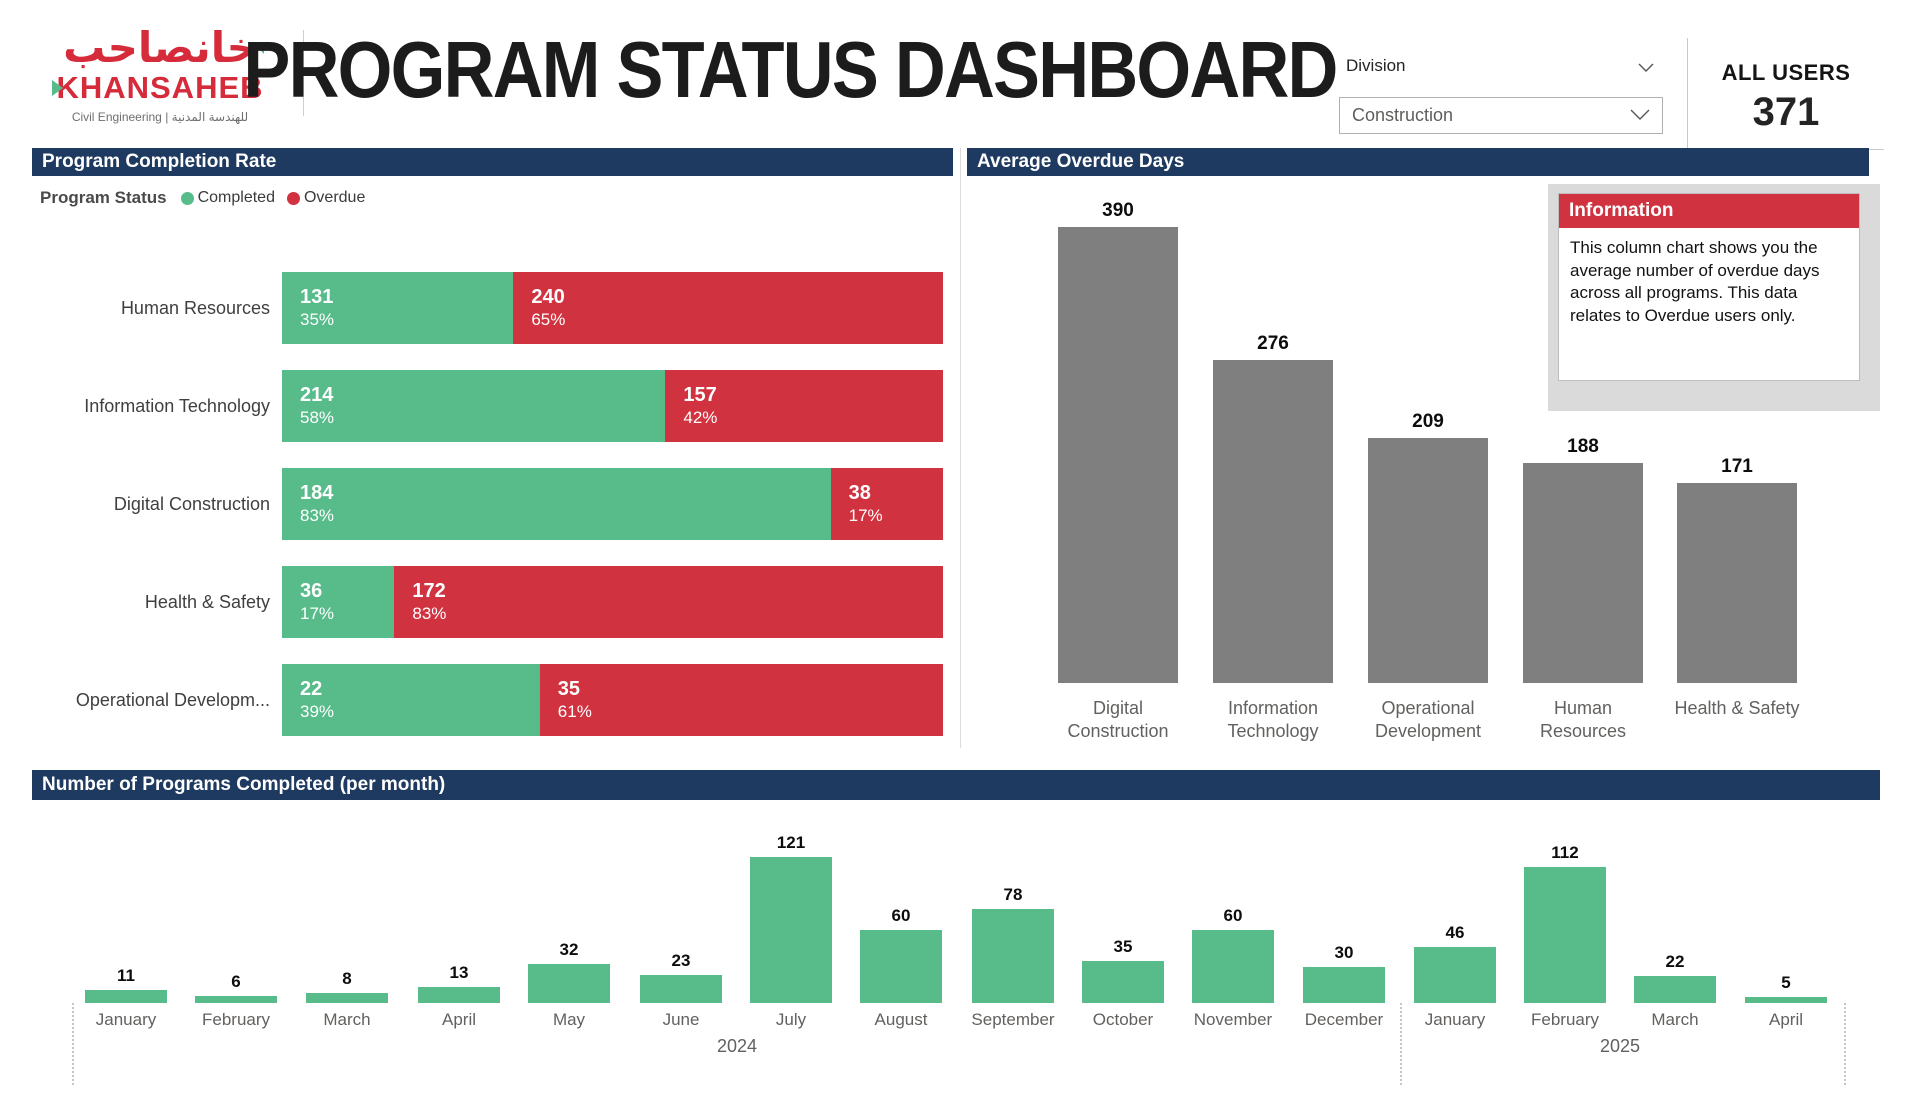 This screenshot has height=1094, width=1920. I want to click on overdue-days-column: 188, so click(1583, 559).